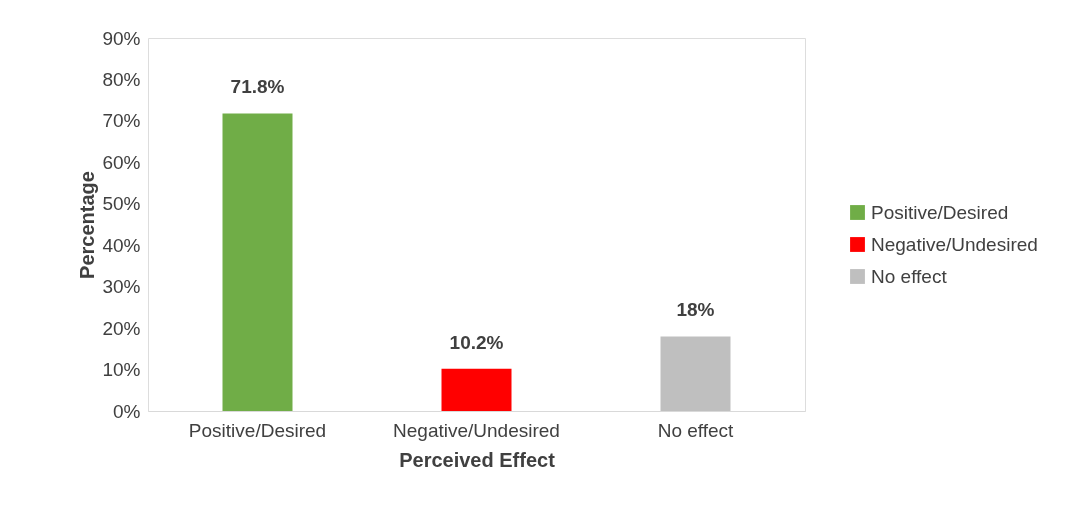 This screenshot has width=1074, height=525. I want to click on data-label: 18%, so click(695, 310).